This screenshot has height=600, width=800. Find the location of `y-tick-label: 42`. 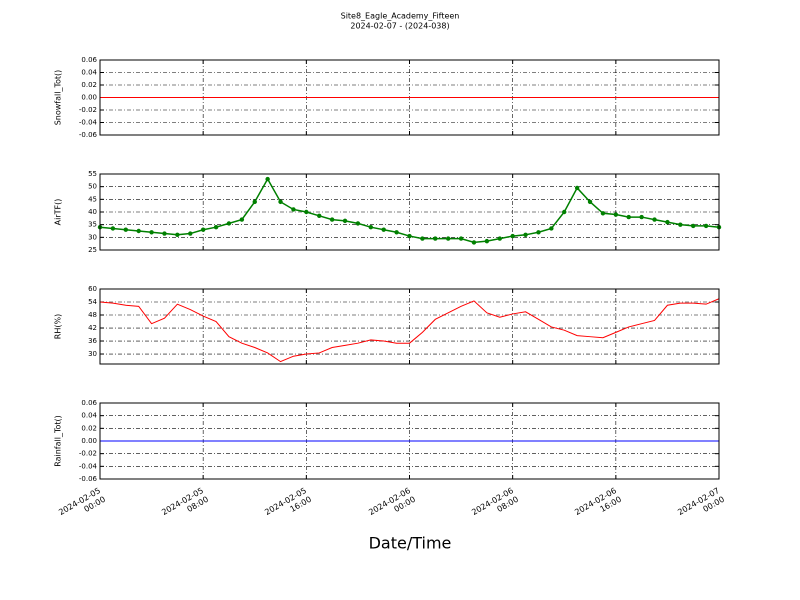

y-tick-label: 42 is located at coordinates (92, 328).